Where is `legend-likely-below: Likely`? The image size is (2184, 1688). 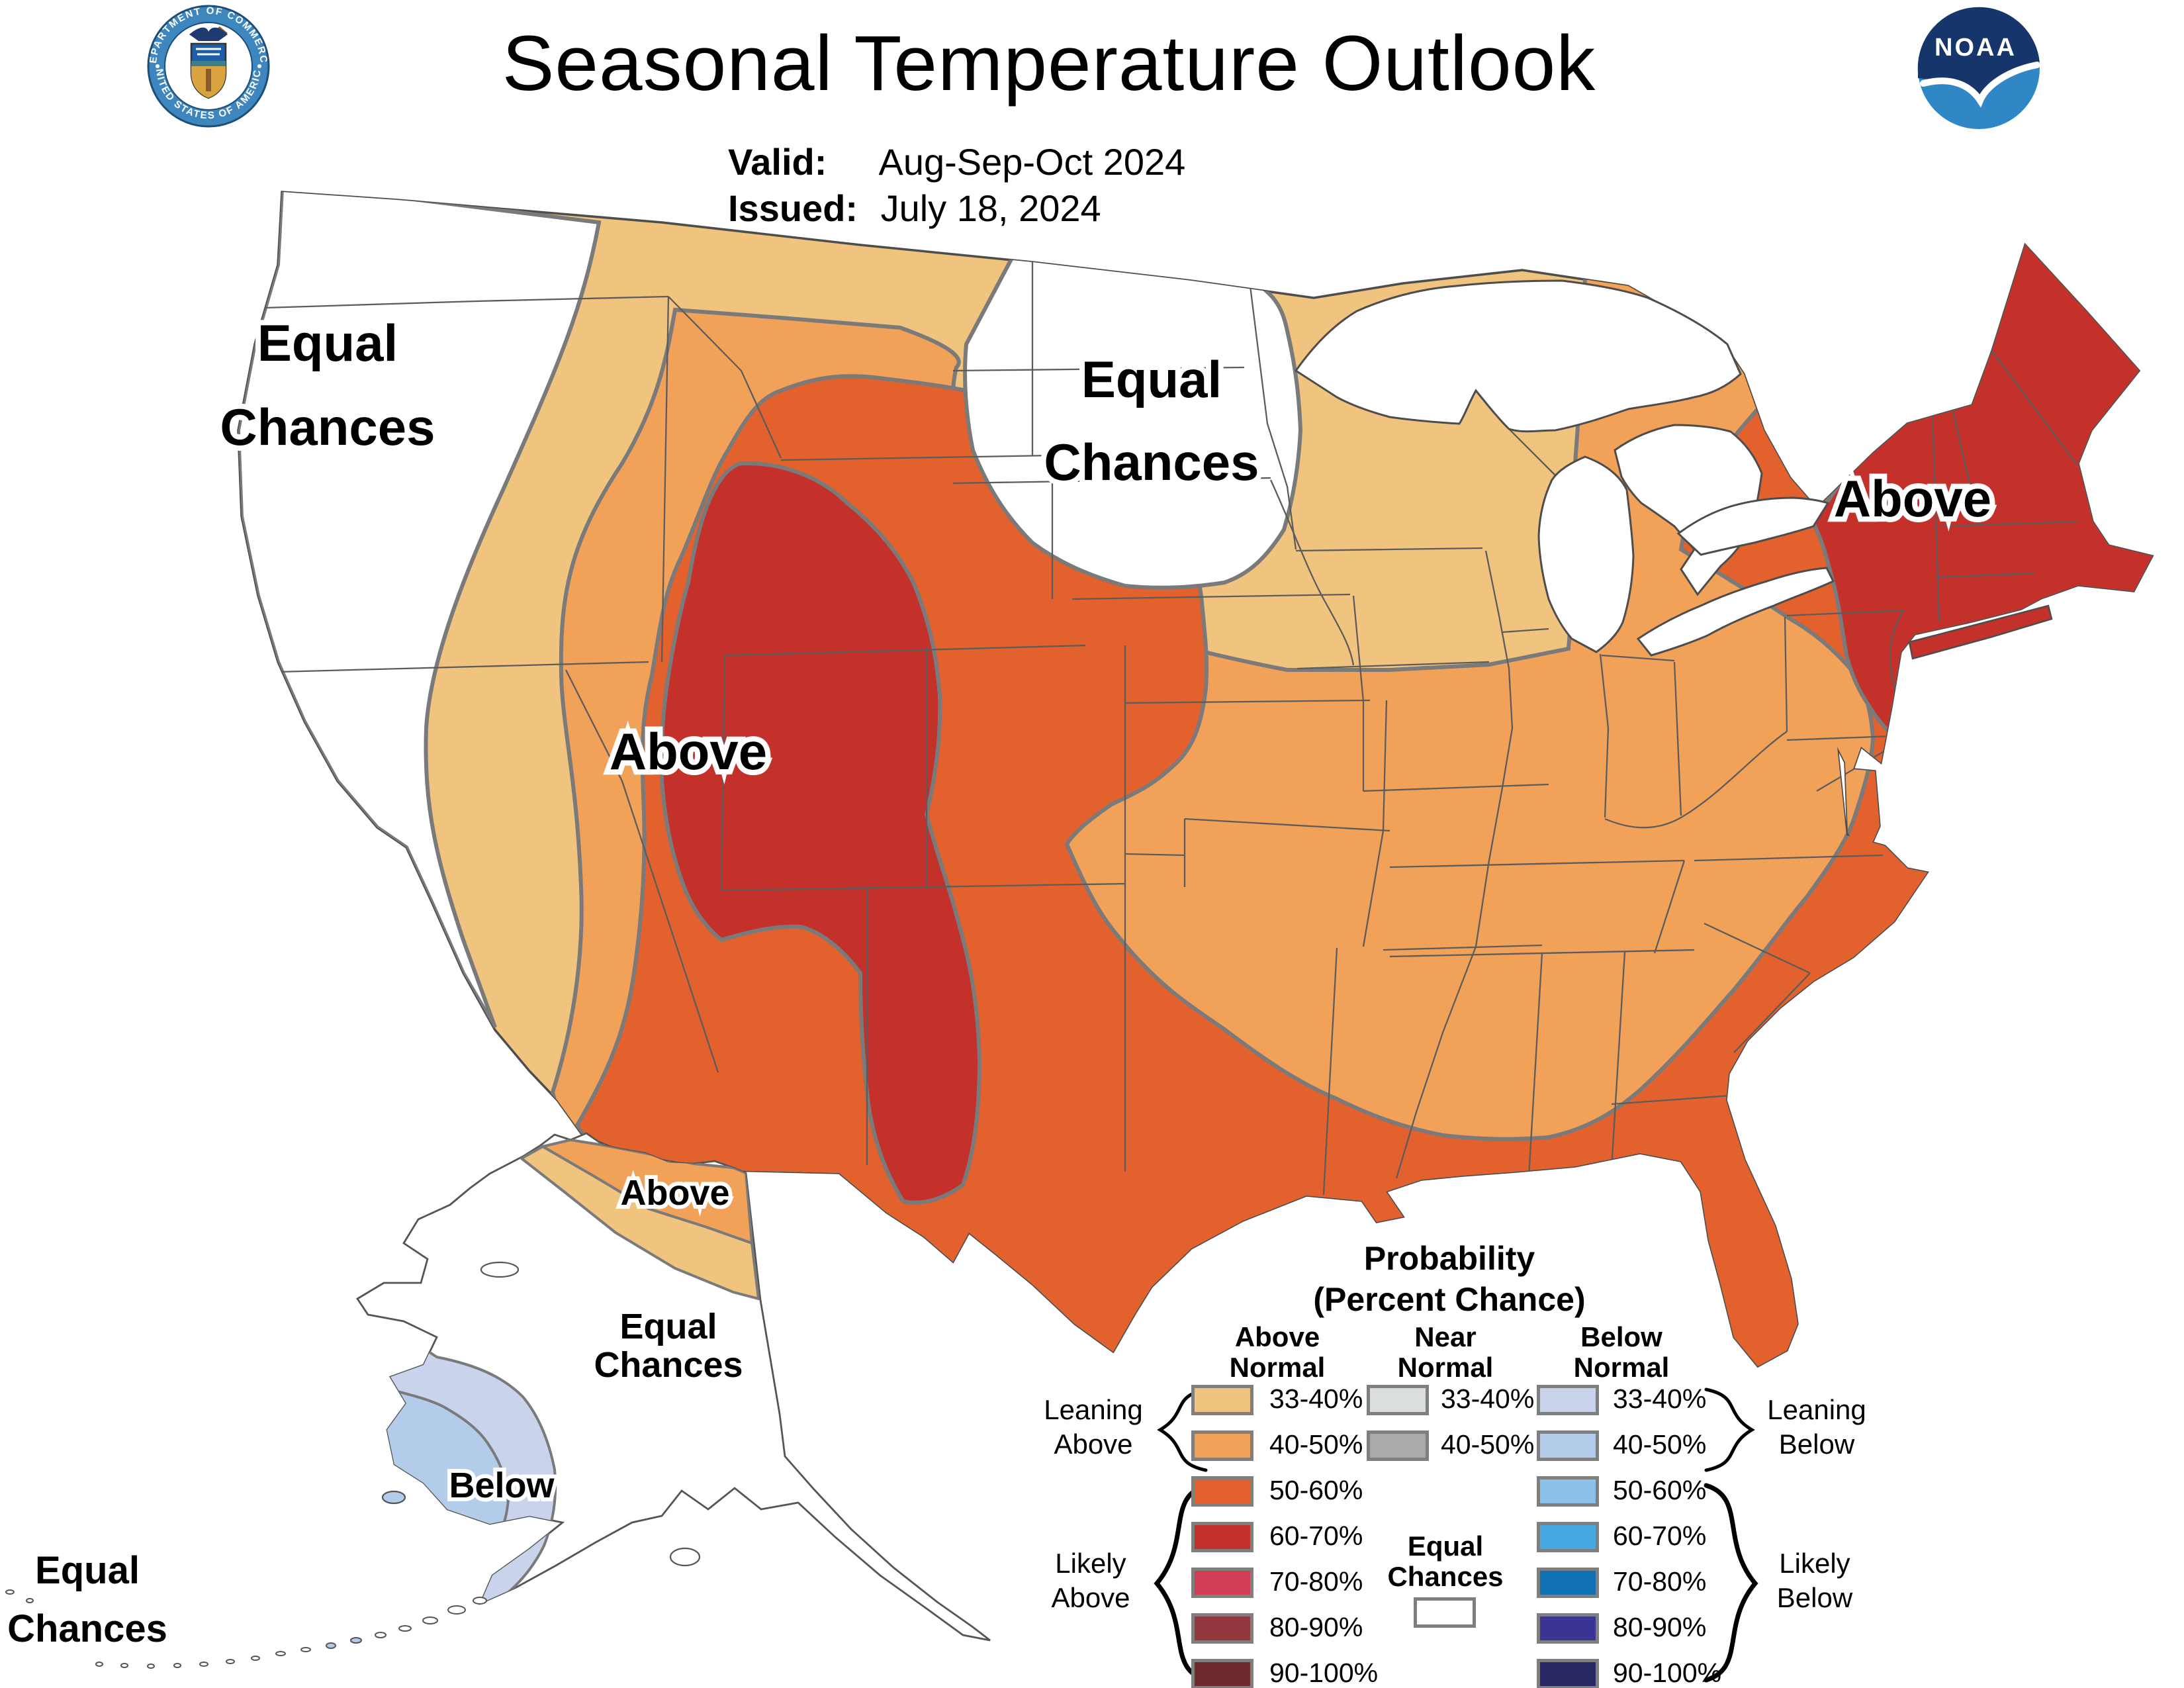 legend-likely-below: Likely is located at coordinates (1814, 1563).